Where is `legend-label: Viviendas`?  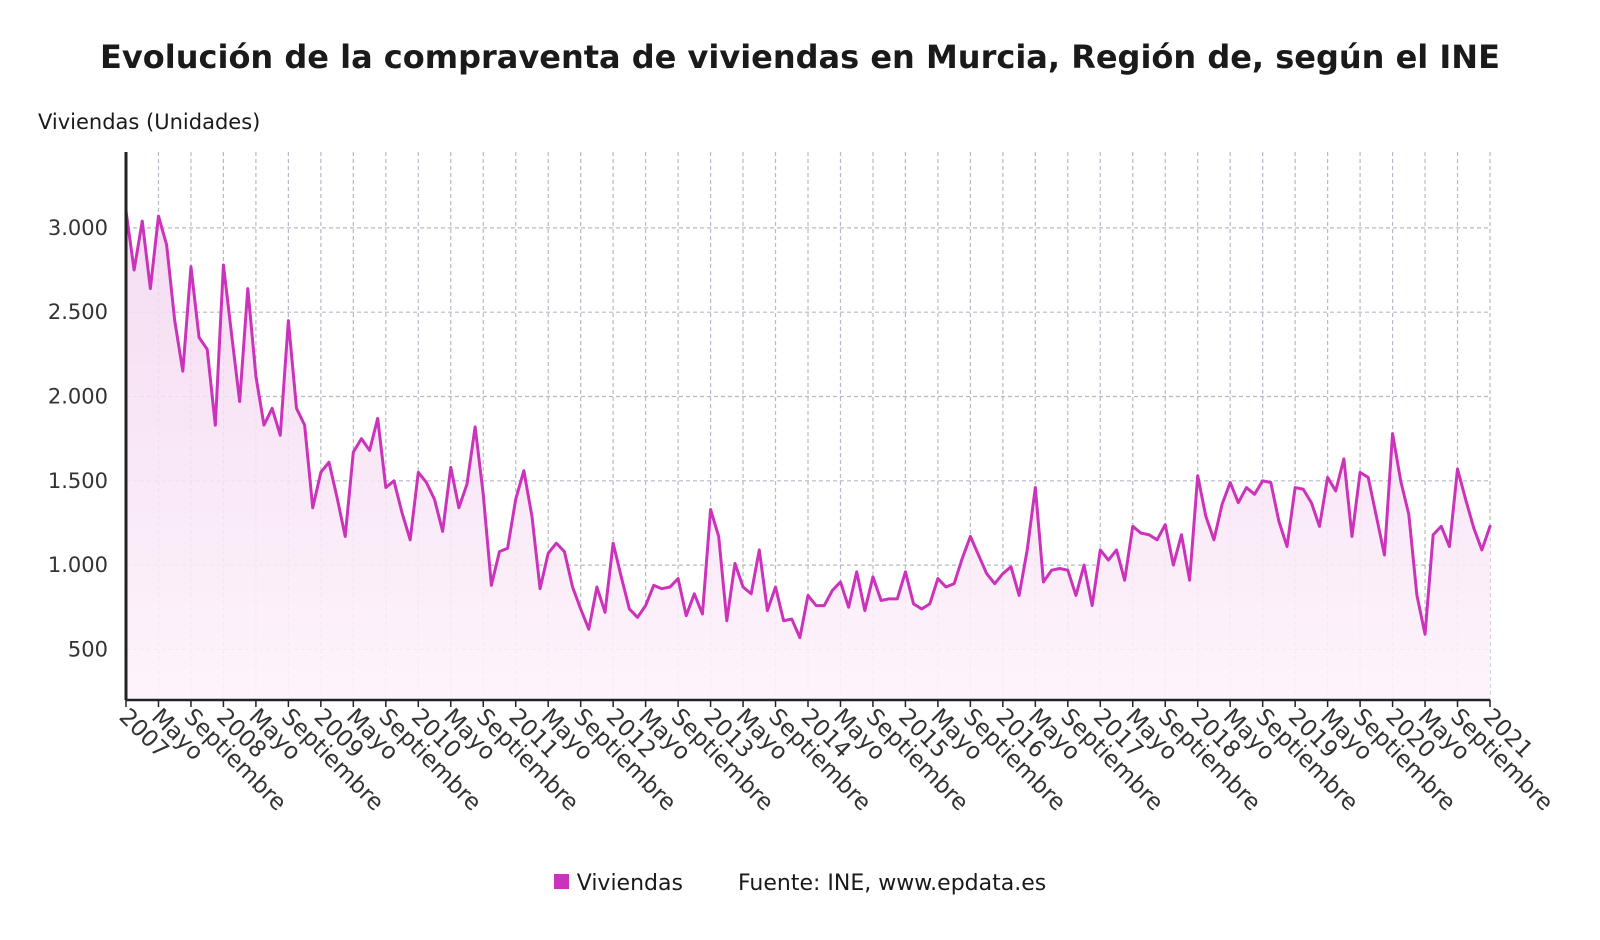 legend-label: Viviendas is located at coordinates (629, 883).